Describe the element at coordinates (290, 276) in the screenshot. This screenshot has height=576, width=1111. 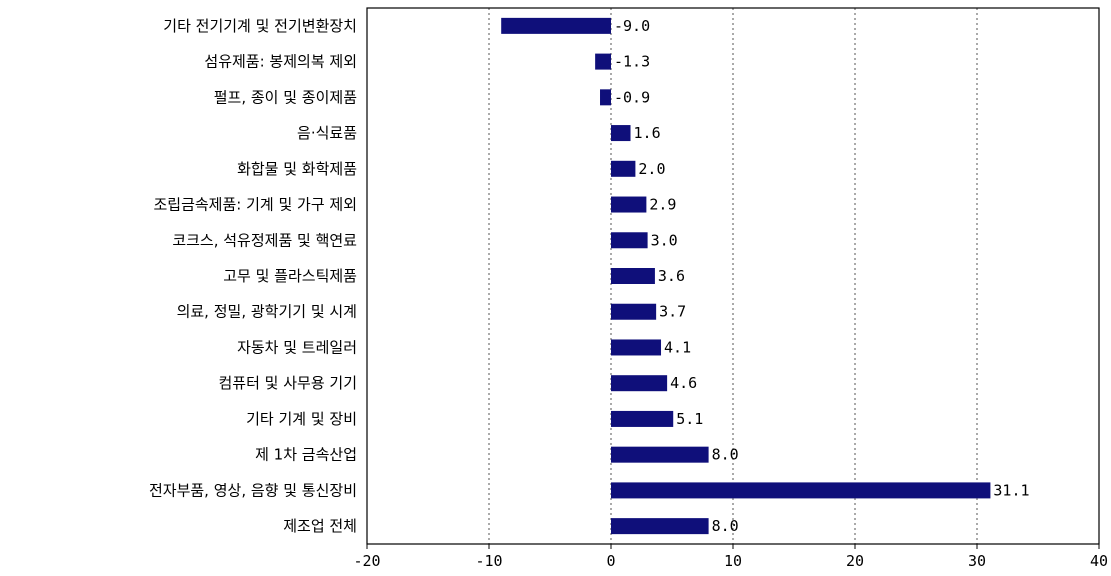
I see `category-label: 고무 및 플라스틱제품` at that location.